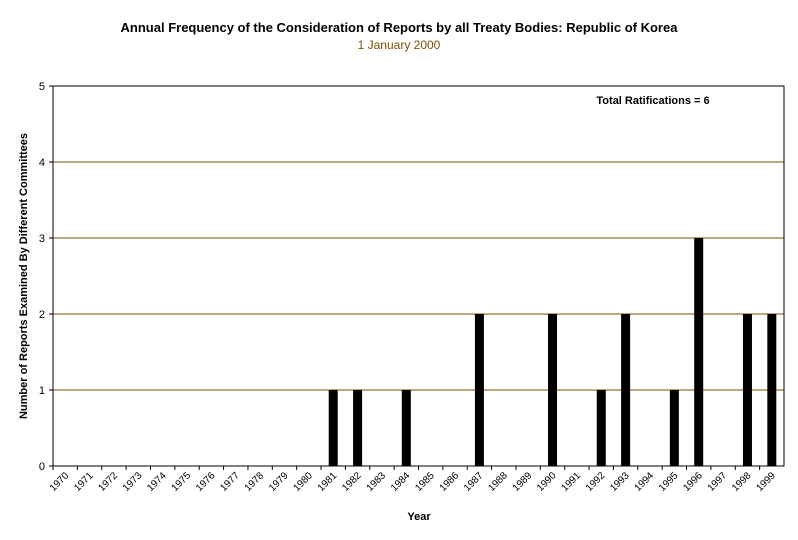 The width and height of the screenshot is (798, 540). I want to click on y-tick-label: 3, so click(42, 239).